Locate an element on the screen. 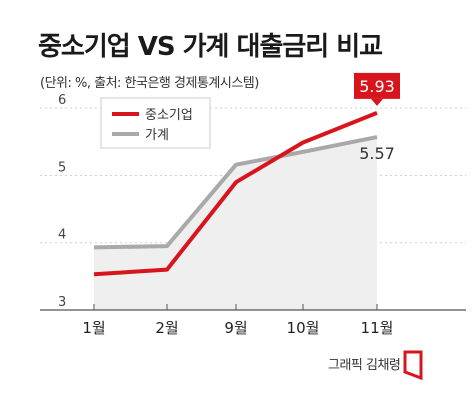 Image resolution: width=474 pixels, height=402 pixels. y-tick-label: 5 is located at coordinates (62, 167).